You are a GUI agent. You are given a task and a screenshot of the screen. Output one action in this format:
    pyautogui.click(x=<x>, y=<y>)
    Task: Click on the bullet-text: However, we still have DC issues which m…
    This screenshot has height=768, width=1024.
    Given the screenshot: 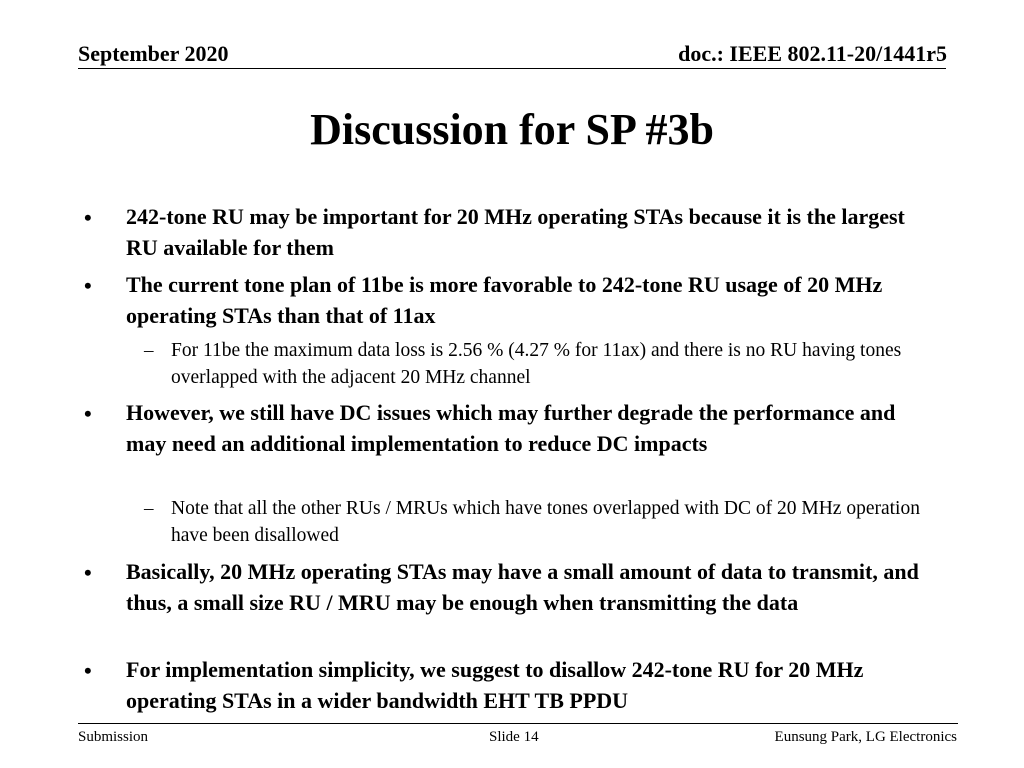 What is the action you would take?
    pyautogui.click(x=511, y=428)
    